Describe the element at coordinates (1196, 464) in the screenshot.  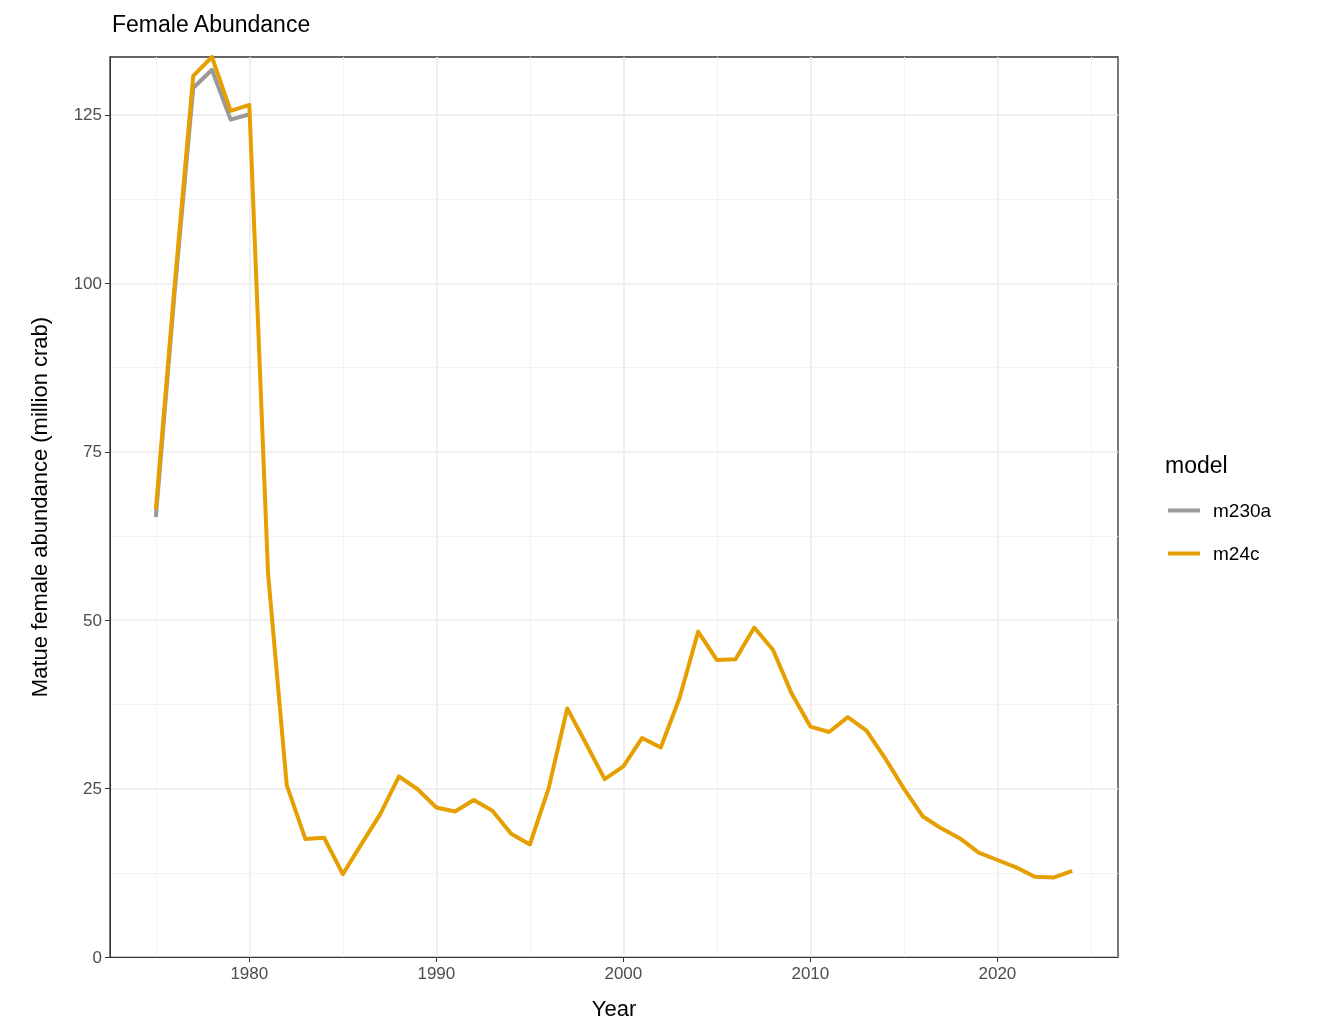
I see `legend-title: model` at that location.